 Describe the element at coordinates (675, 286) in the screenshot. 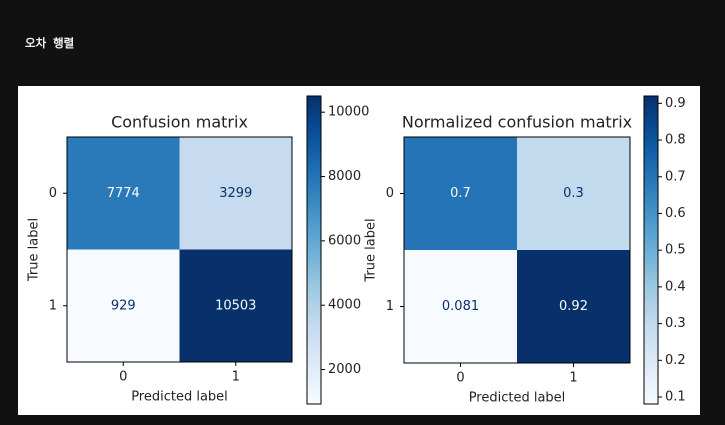

I see `colorbar-tick-label: 0.4` at that location.